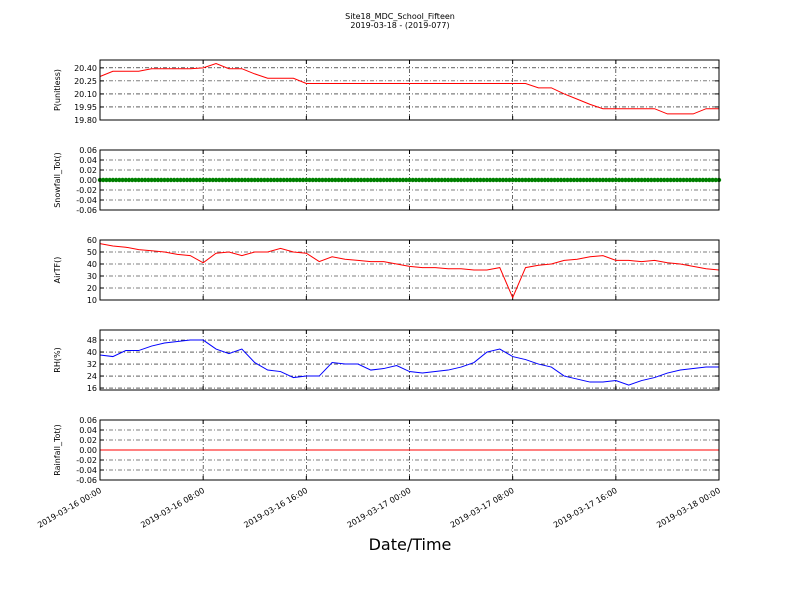 The image size is (800, 600). What do you see at coordinates (86, 470) in the screenshot?
I see `y-tick-label: -0.04` at bounding box center [86, 470].